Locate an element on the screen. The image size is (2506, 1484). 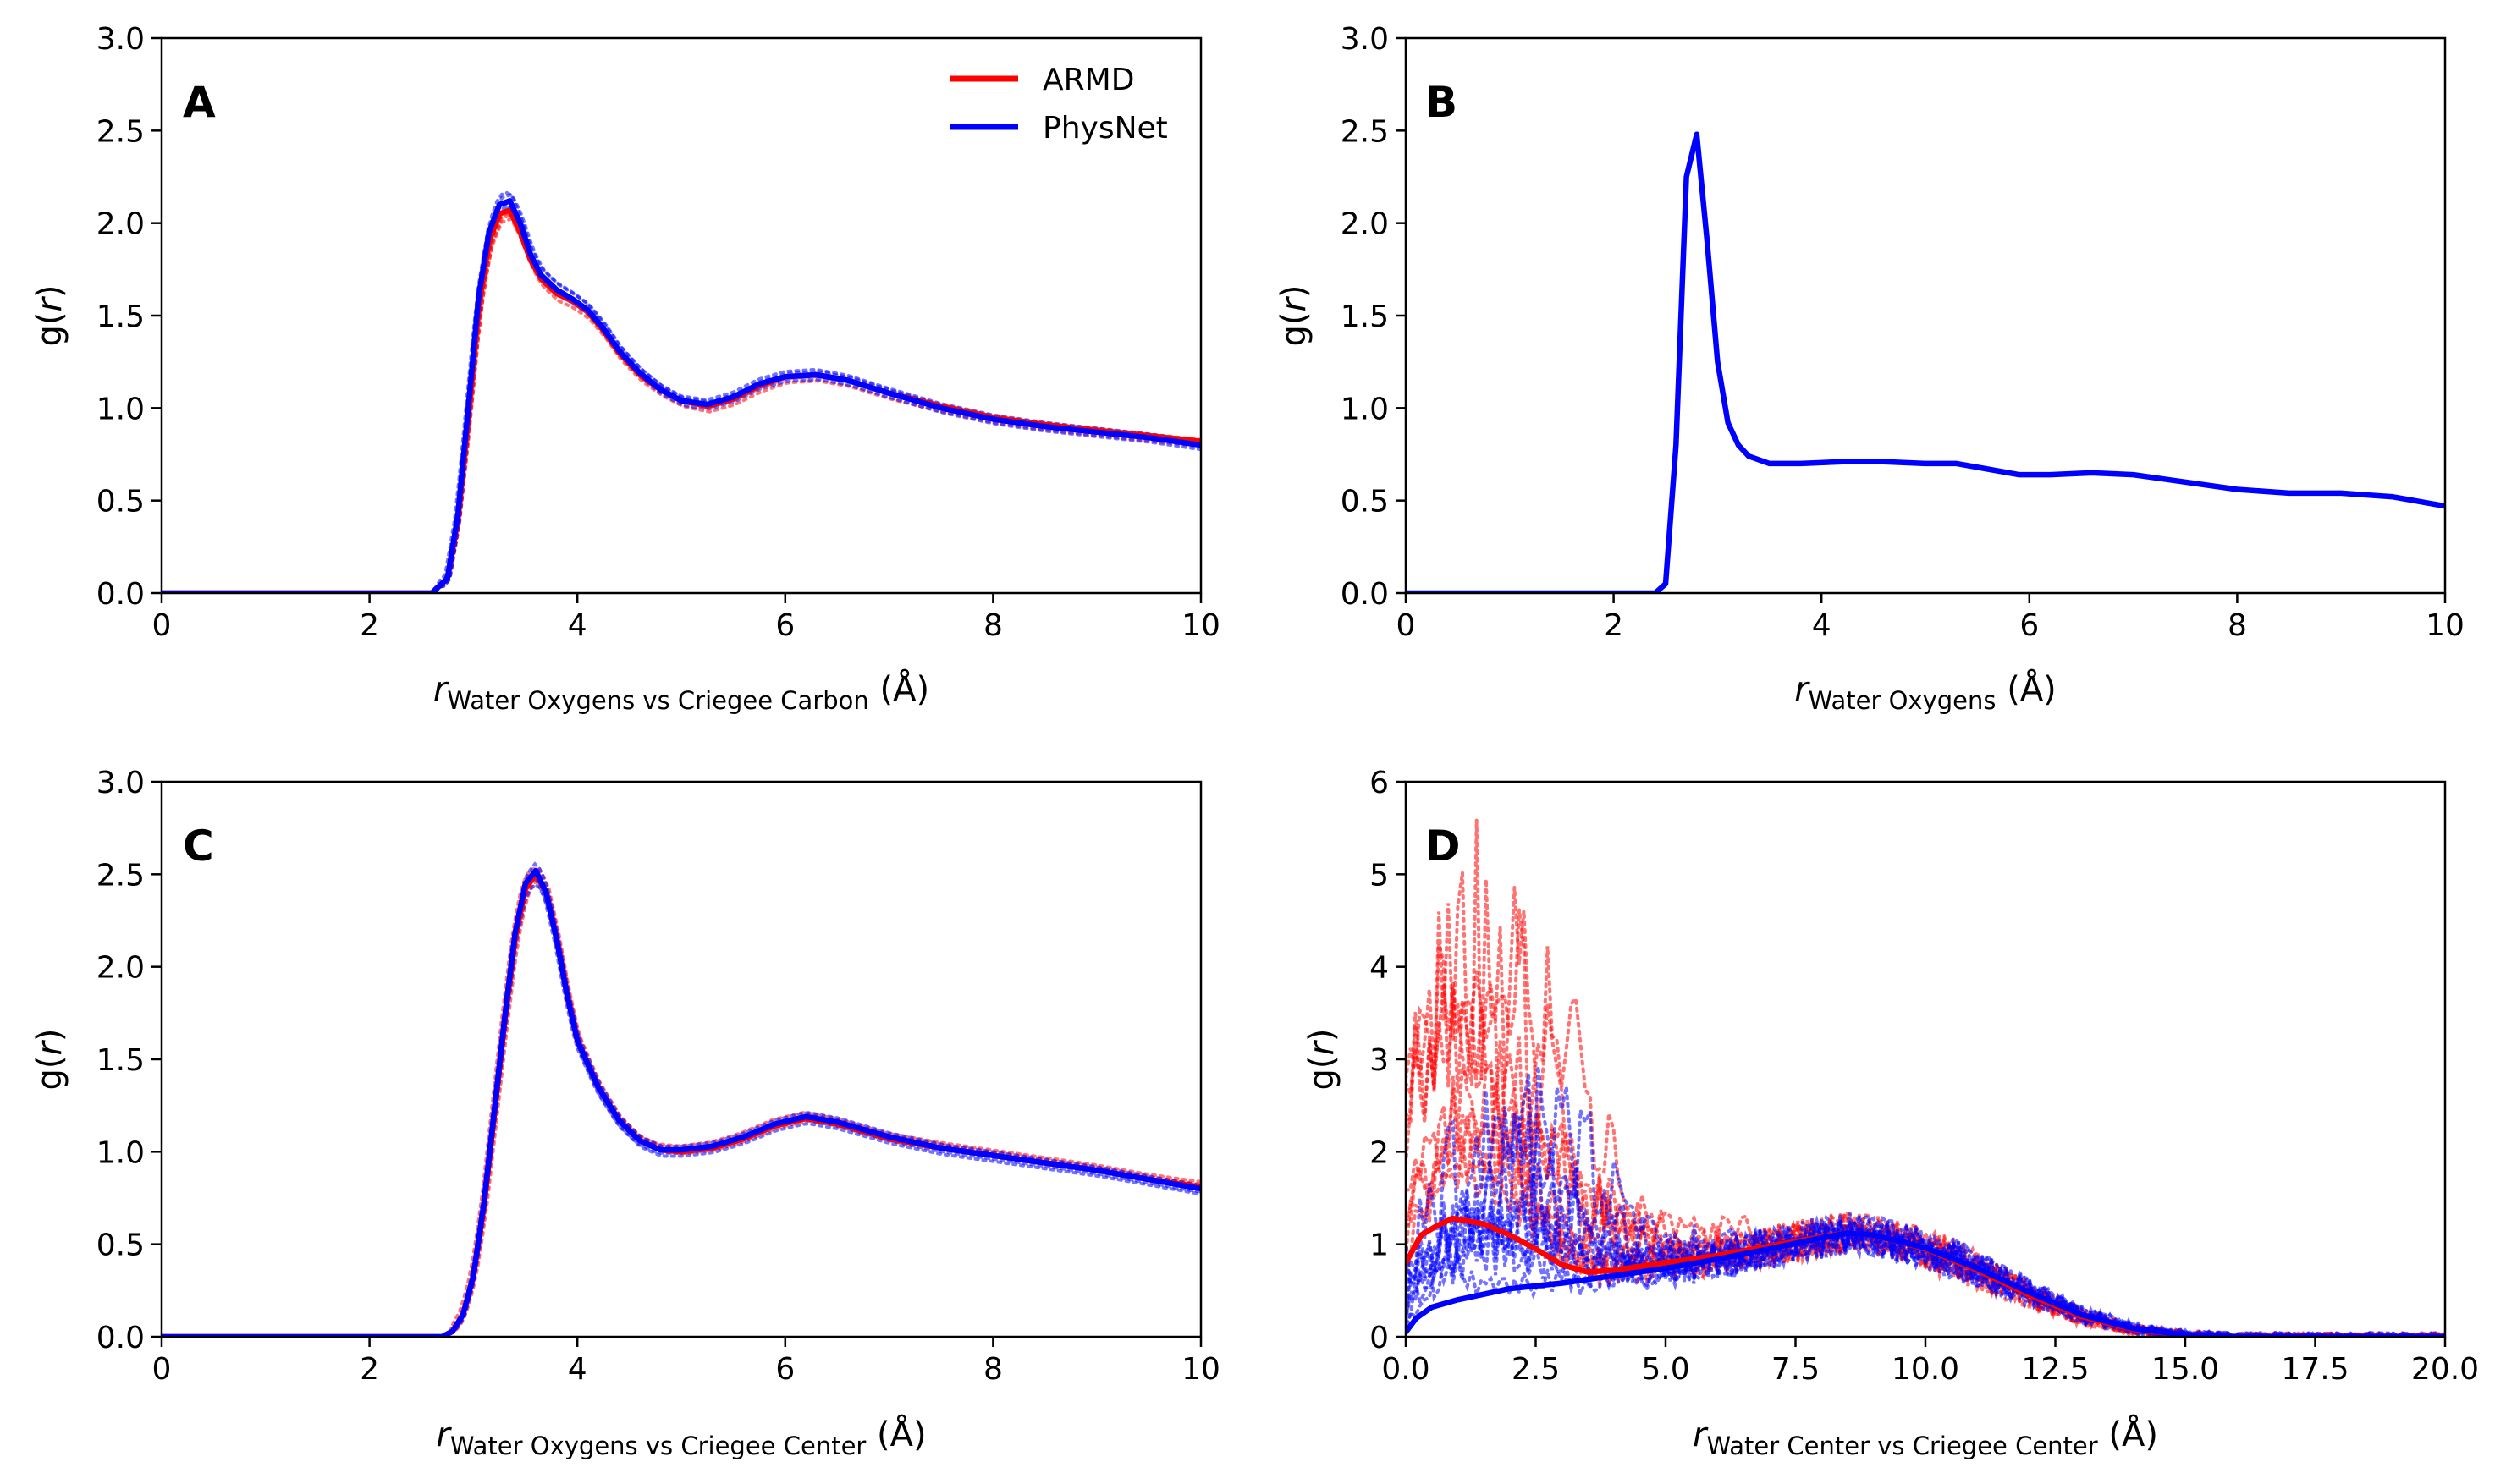
panel-c-ylabel-post: ) is located at coordinates (49, 1035).